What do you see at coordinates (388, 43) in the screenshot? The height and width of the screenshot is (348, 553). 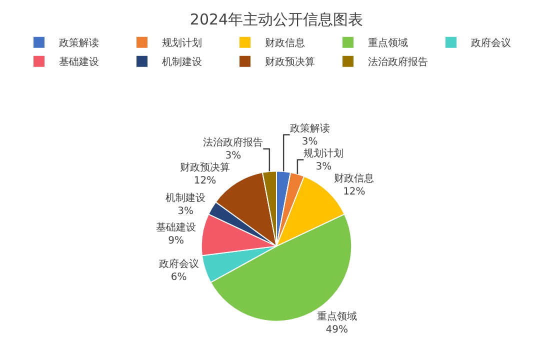 I see `legend-label: 重点领域` at bounding box center [388, 43].